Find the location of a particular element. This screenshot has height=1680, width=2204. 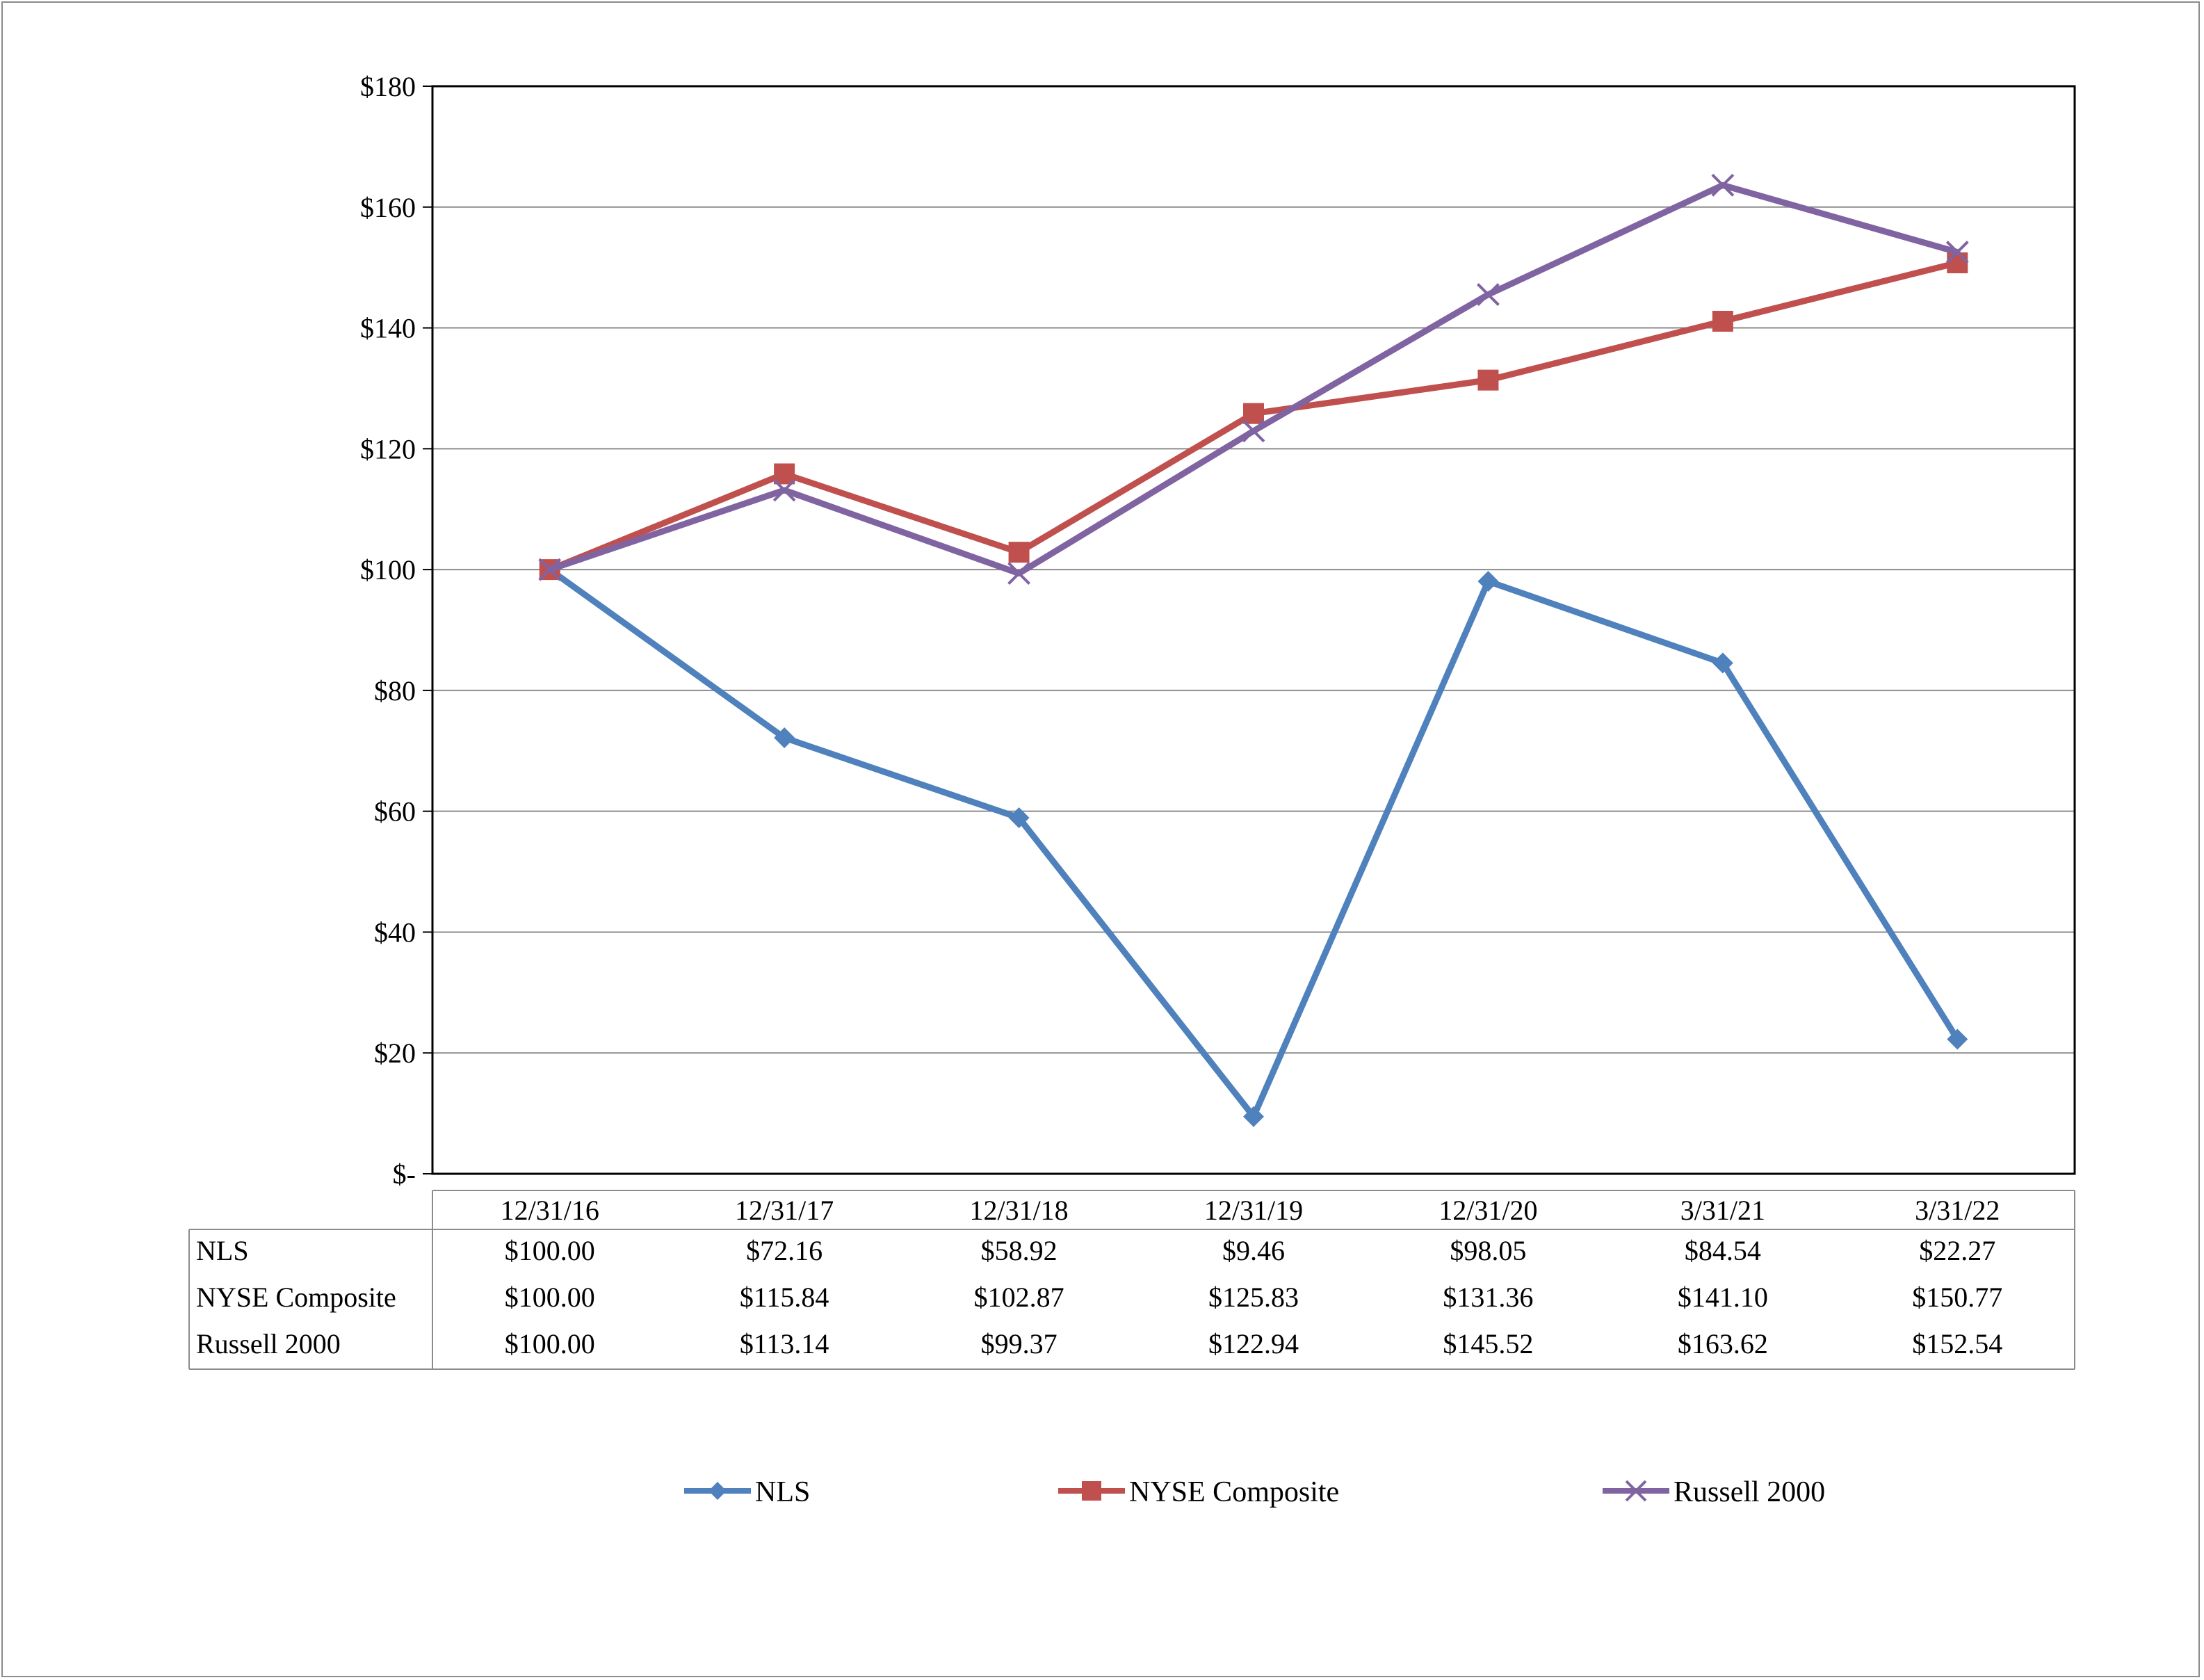

x-tick-label: 3/31/22 is located at coordinates (1957, 1210).